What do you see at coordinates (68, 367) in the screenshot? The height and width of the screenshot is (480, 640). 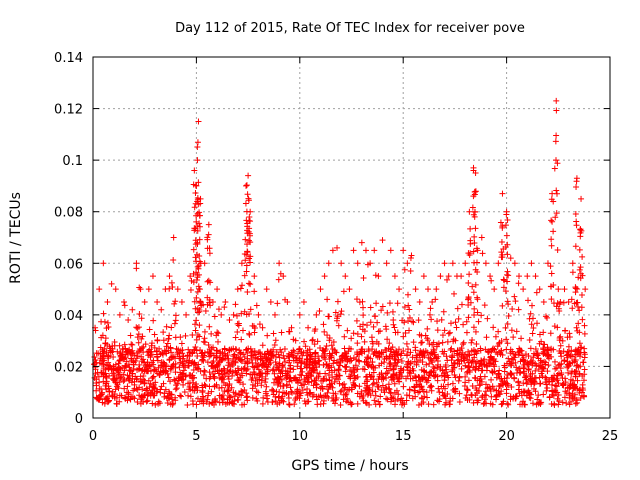 I see `y-tick-label: 0.02` at bounding box center [68, 367].